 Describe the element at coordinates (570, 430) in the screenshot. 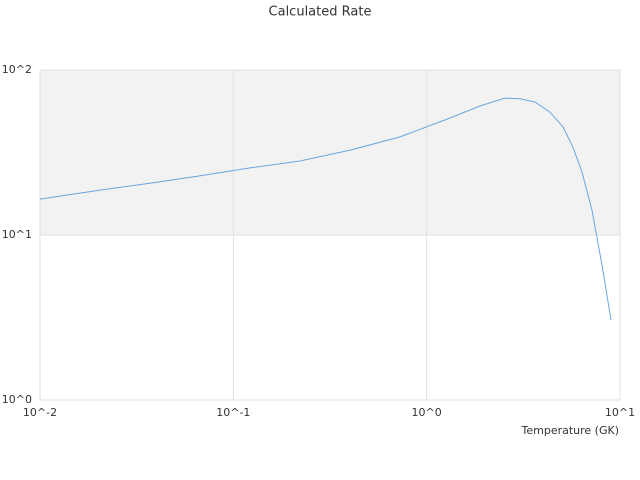

I see `x-axis-label: Temperature (GK)` at that location.